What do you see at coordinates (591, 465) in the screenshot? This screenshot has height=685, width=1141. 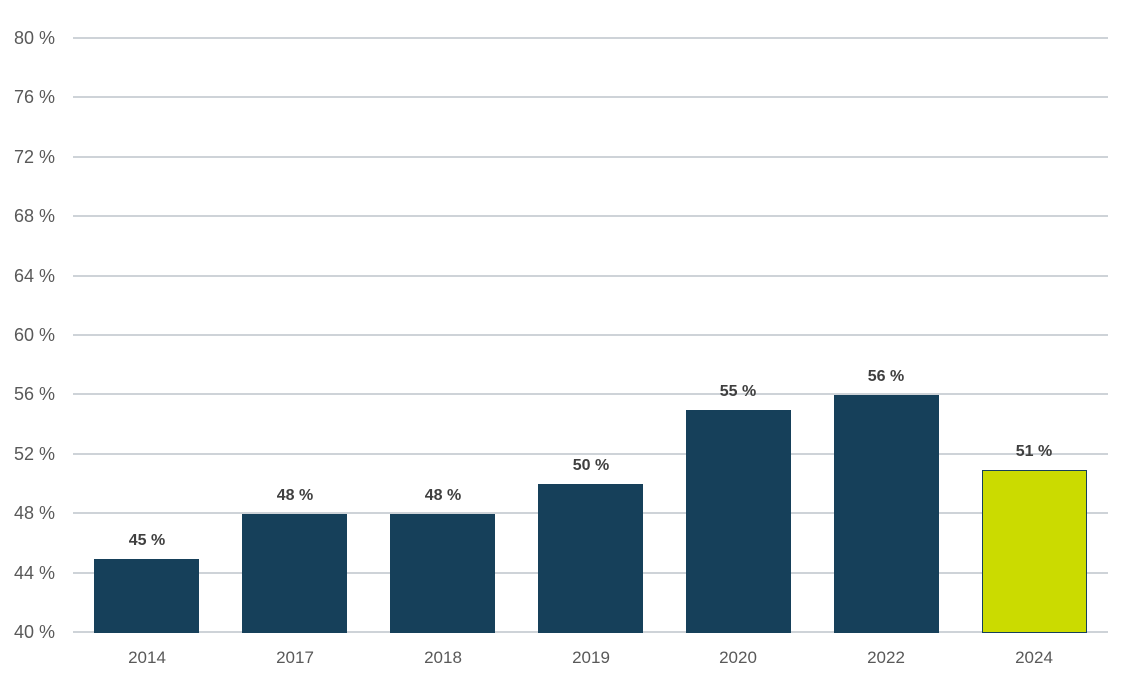 I see `bar-value-label: 50 %` at bounding box center [591, 465].